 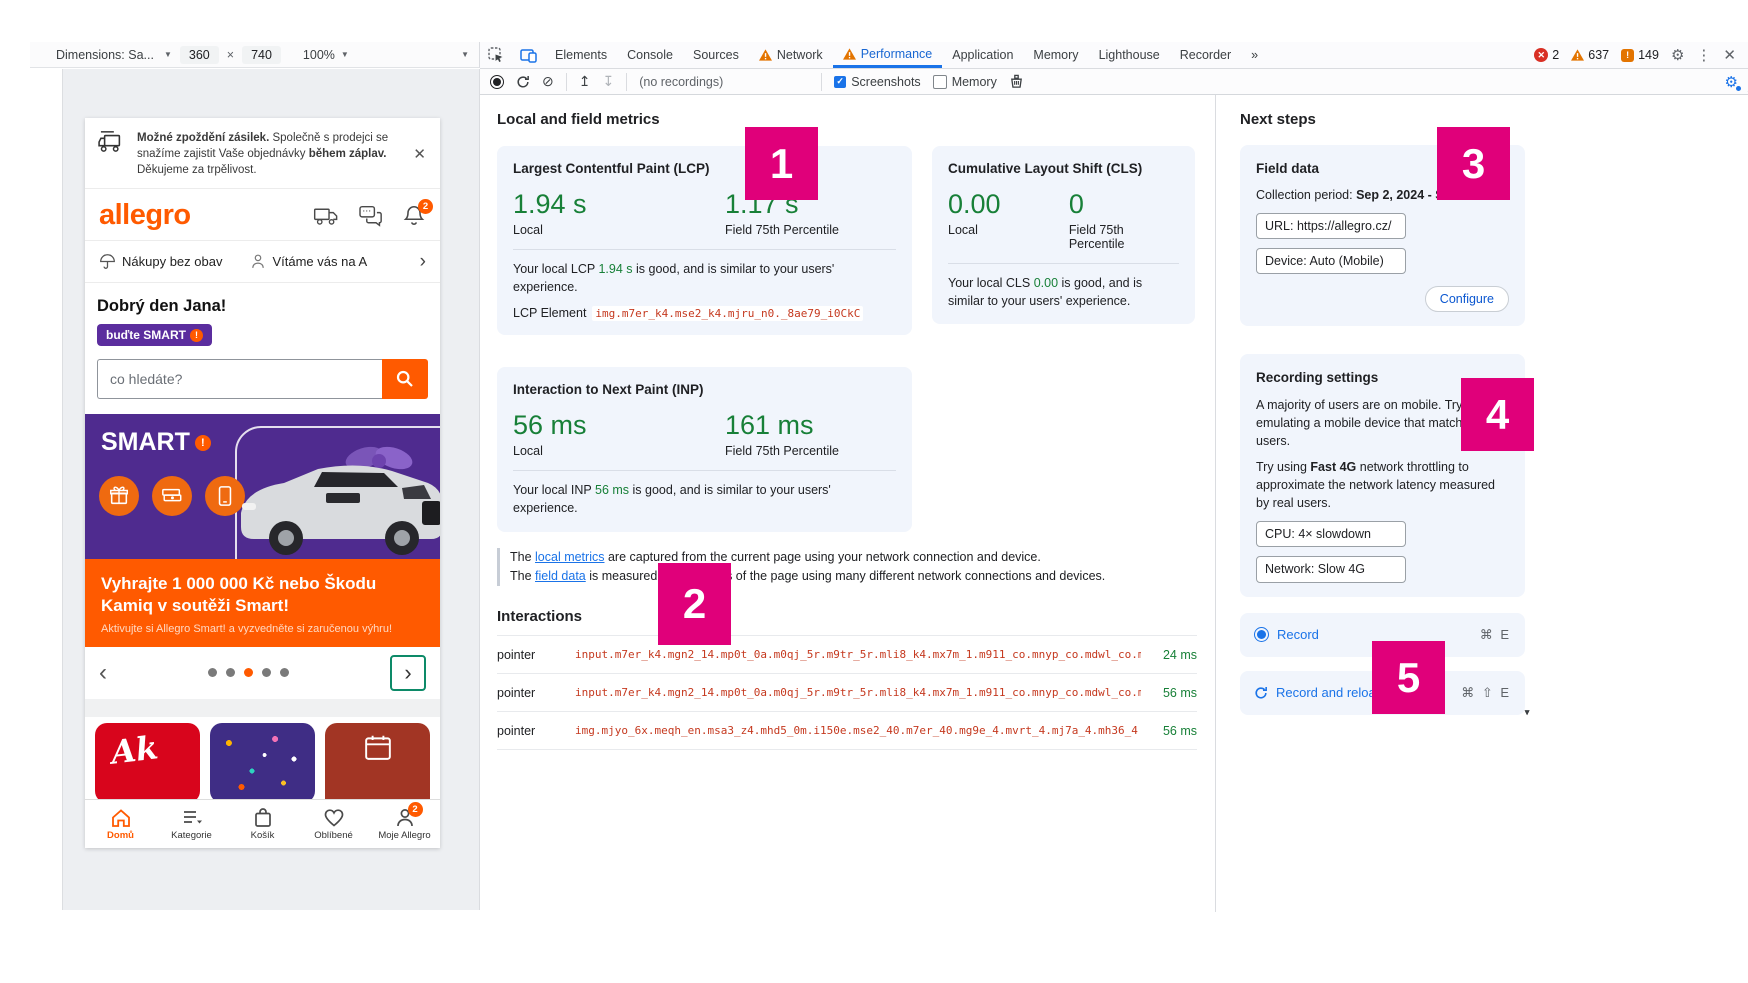 What do you see at coordinates (1546, 55) in the screenshot?
I see `error-count-badge: ✕ 2` at bounding box center [1546, 55].